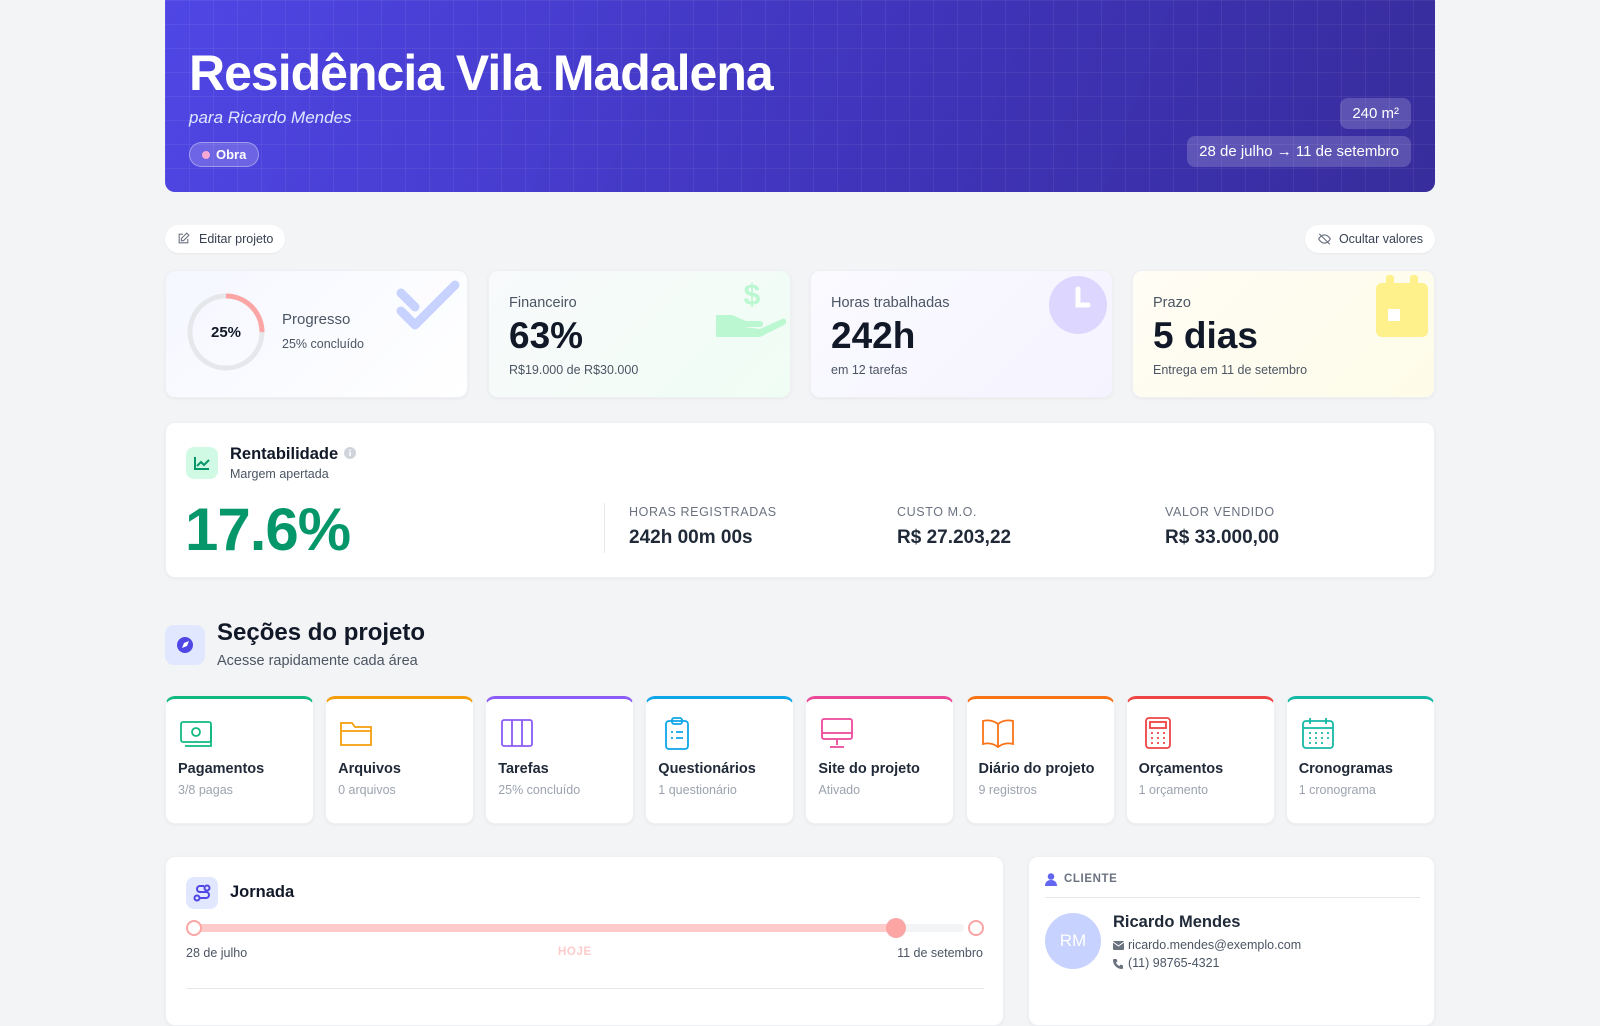  Describe the element at coordinates (481, 73) in the screenshot. I see `project-title: Residência Vila Madalena` at that location.